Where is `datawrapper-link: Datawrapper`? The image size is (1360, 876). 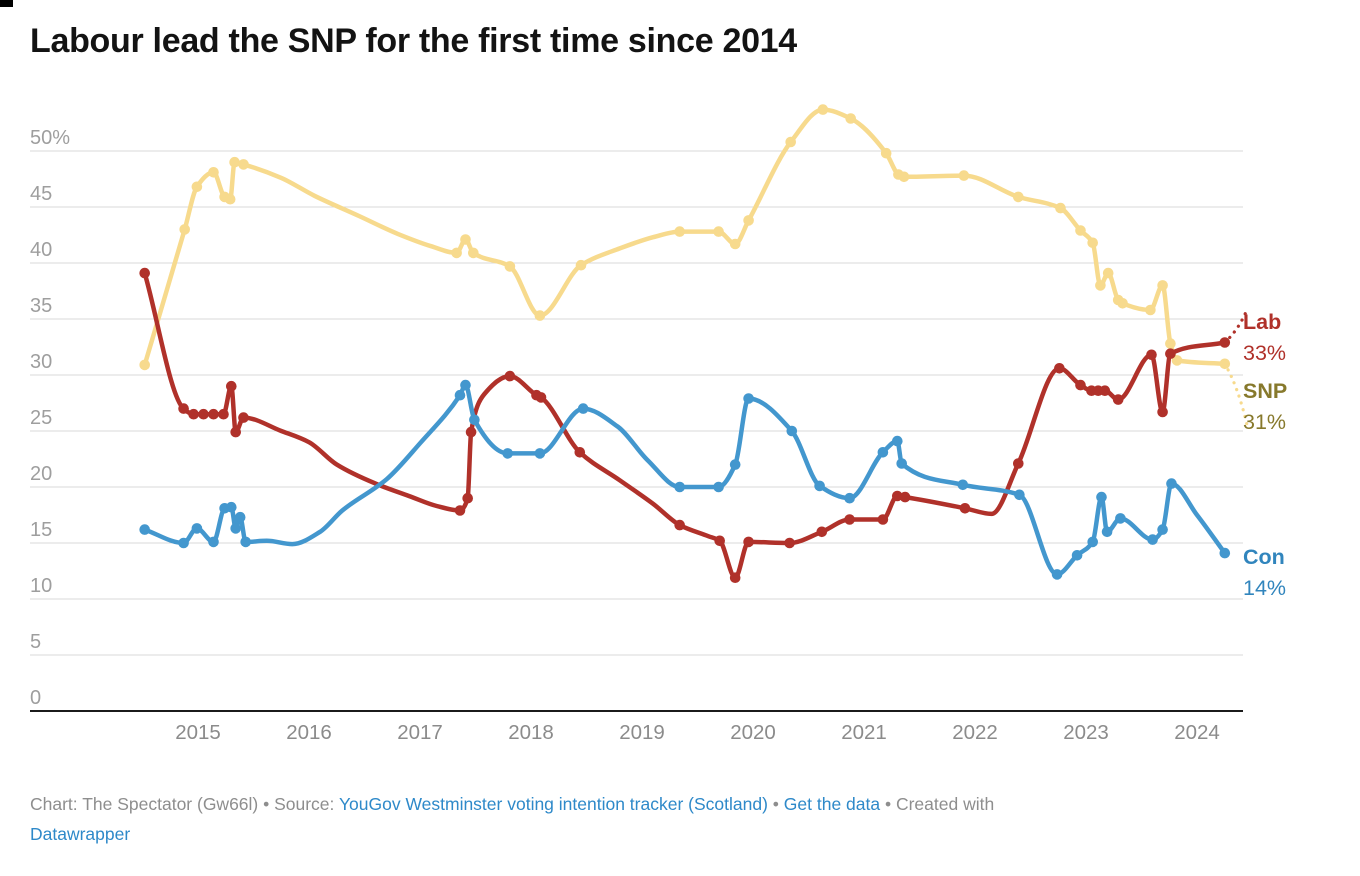 datawrapper-link: Datawrapper is located at coordinates (80, 834).